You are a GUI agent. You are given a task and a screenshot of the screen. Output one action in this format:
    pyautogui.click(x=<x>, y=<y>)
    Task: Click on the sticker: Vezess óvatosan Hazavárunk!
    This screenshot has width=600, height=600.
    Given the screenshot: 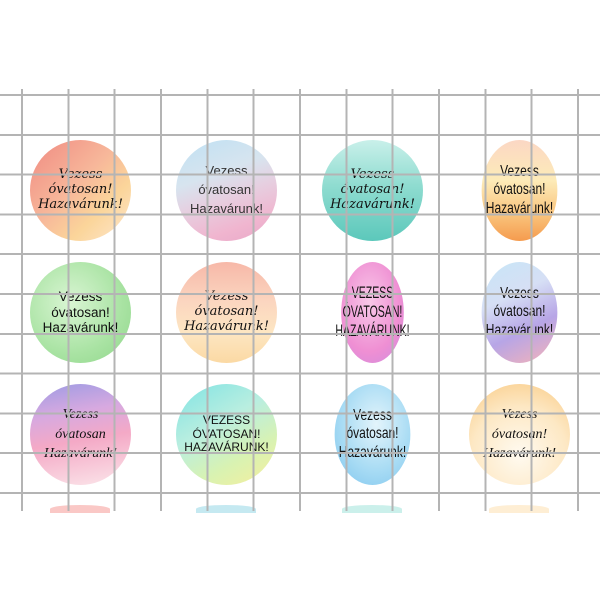 What is the action you would take?
    pyautogui.click(x=80, y=434)
    